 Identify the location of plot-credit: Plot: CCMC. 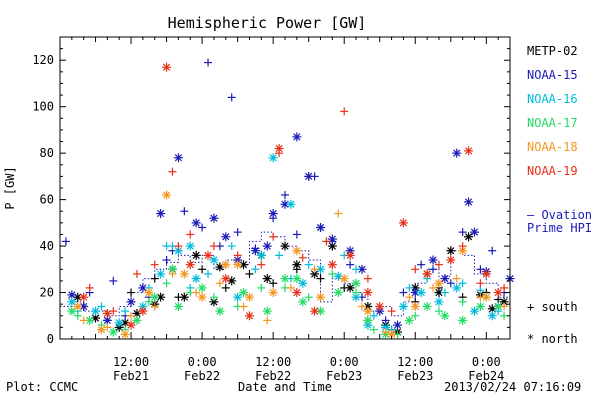
(42, 387).